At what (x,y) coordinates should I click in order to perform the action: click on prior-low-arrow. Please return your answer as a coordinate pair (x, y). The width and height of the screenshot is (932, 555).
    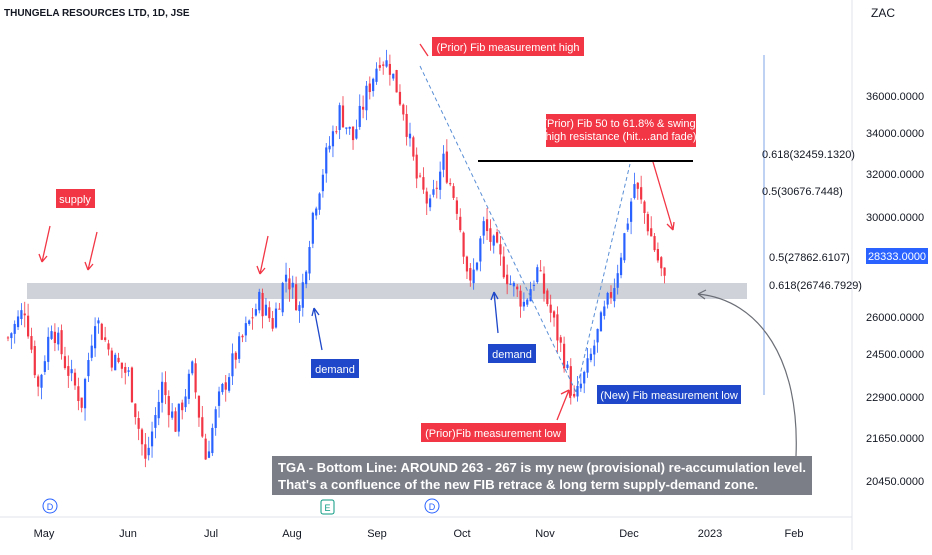
    Looking at the image, I should click on (563, 405).